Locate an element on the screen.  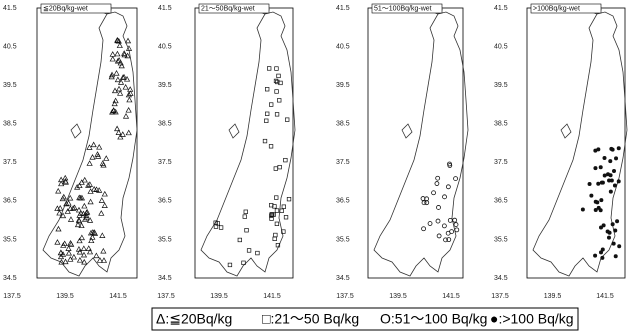
y-tick-label: 35.5 is located at coordinates (10, 239).